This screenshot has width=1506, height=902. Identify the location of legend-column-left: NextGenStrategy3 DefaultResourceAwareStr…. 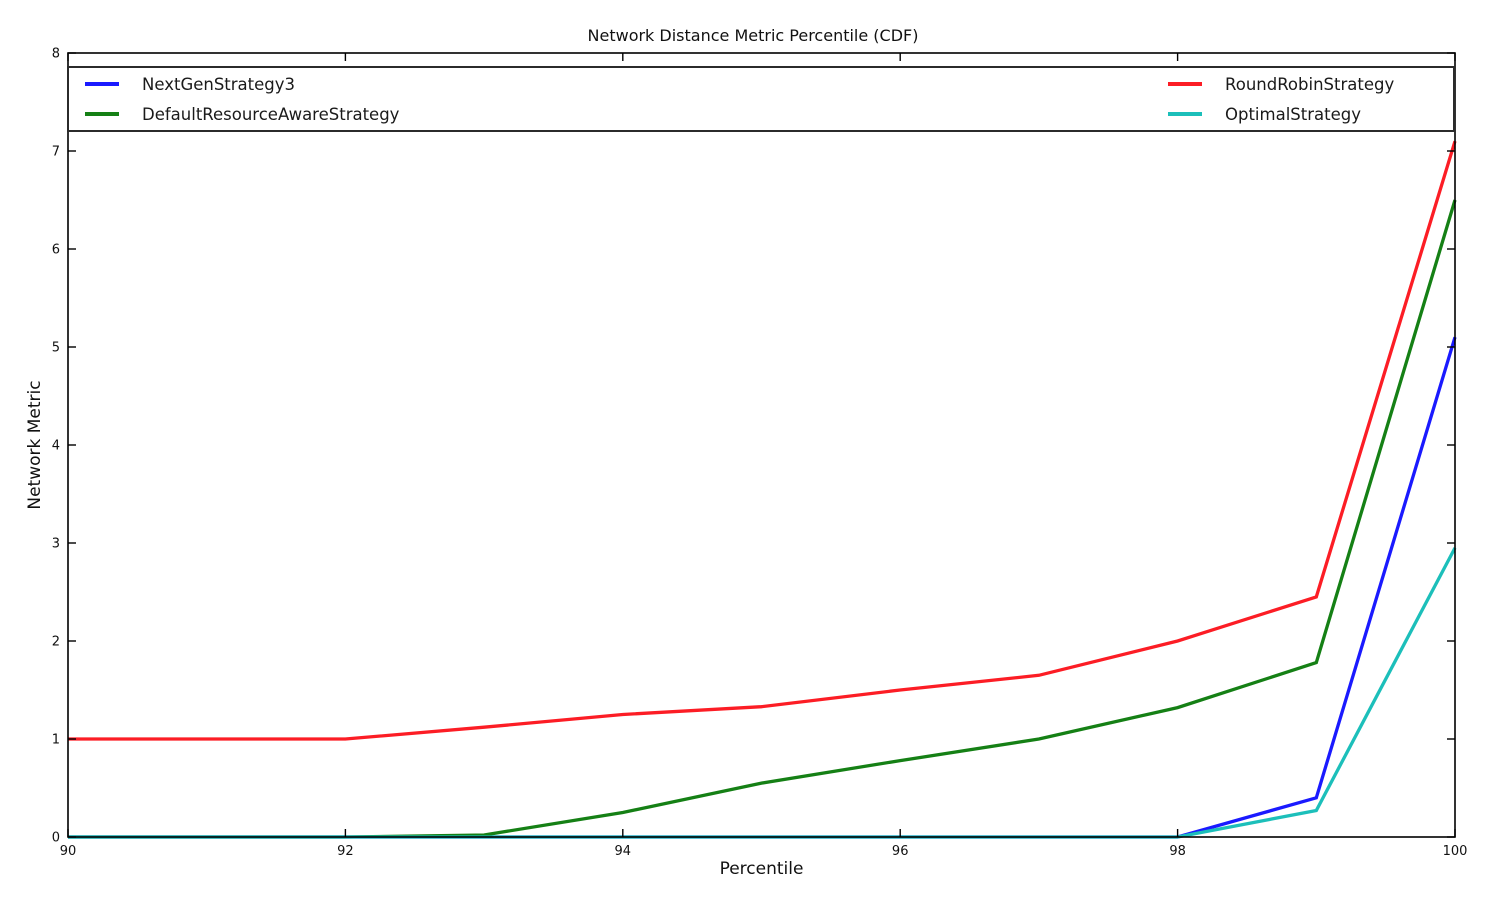
(242, 99).